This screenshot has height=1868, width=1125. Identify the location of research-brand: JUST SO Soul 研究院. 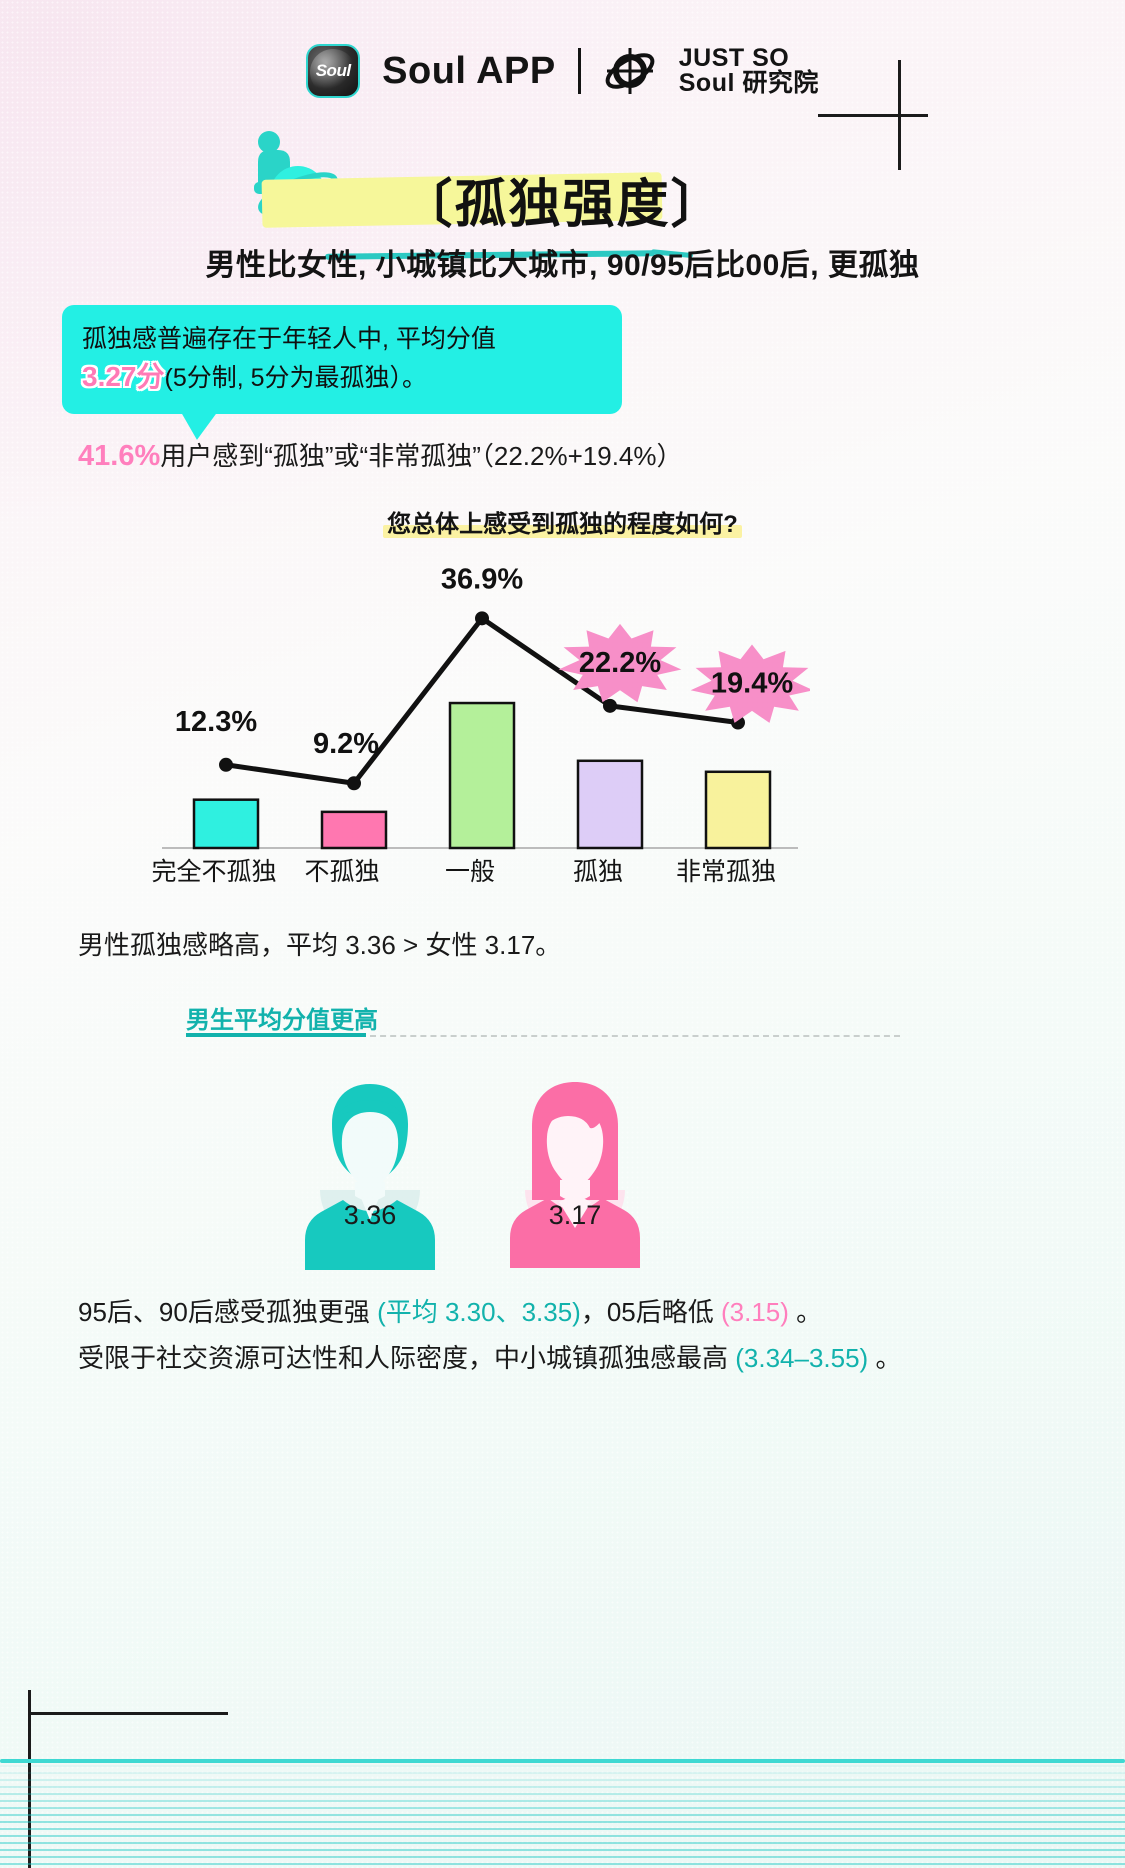
(748, 70).